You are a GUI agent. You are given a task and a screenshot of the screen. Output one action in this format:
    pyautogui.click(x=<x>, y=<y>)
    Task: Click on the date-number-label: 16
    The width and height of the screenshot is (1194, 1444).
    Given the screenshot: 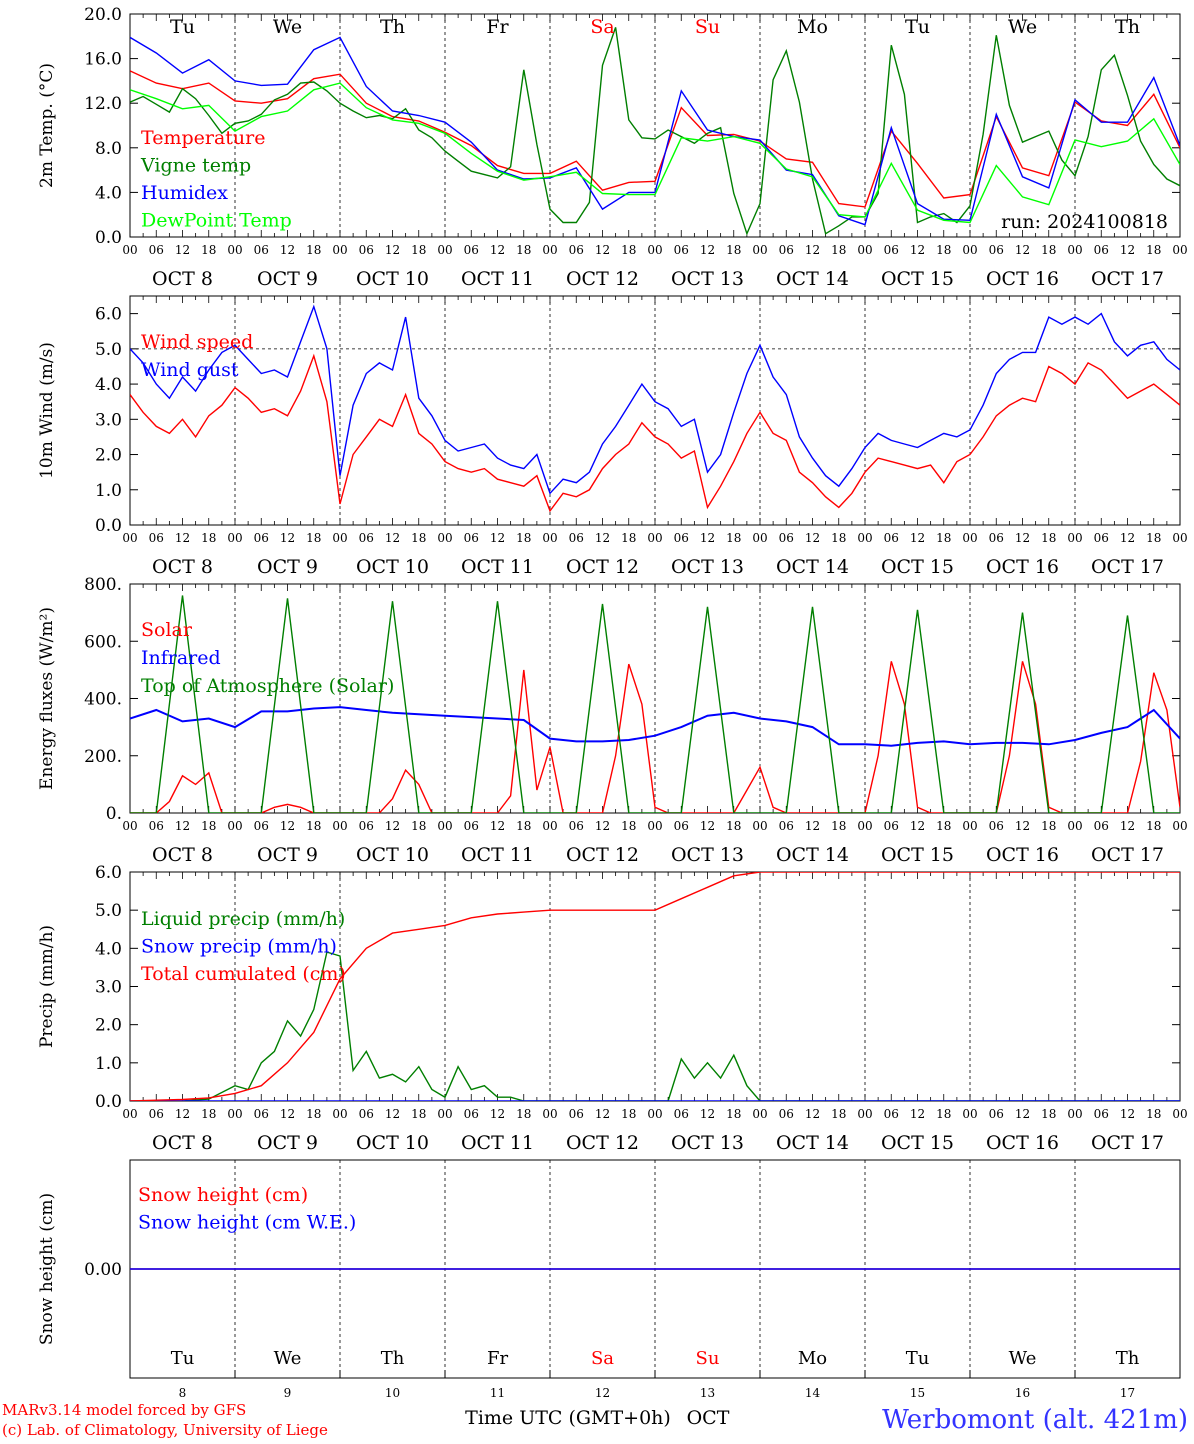 What is the action you would take?
    pyautogui.click(x=1022, y=1393)
    